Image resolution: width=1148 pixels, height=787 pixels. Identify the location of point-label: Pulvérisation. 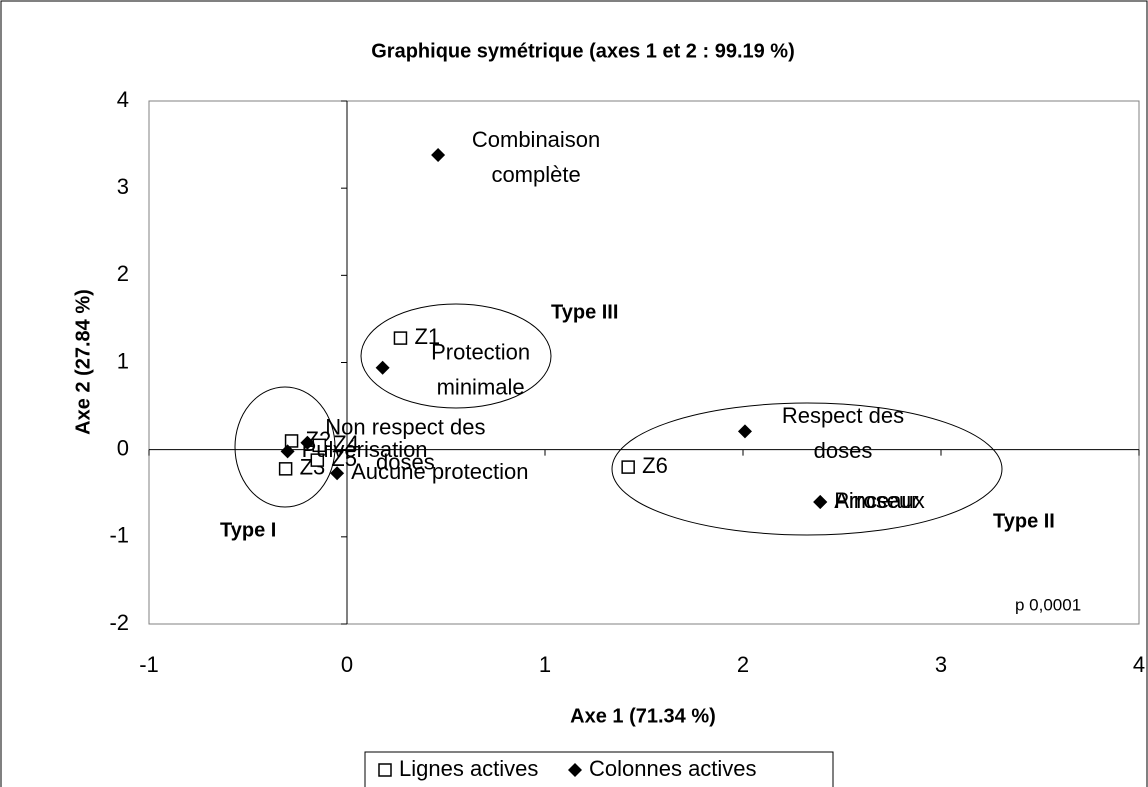
(365, 449).